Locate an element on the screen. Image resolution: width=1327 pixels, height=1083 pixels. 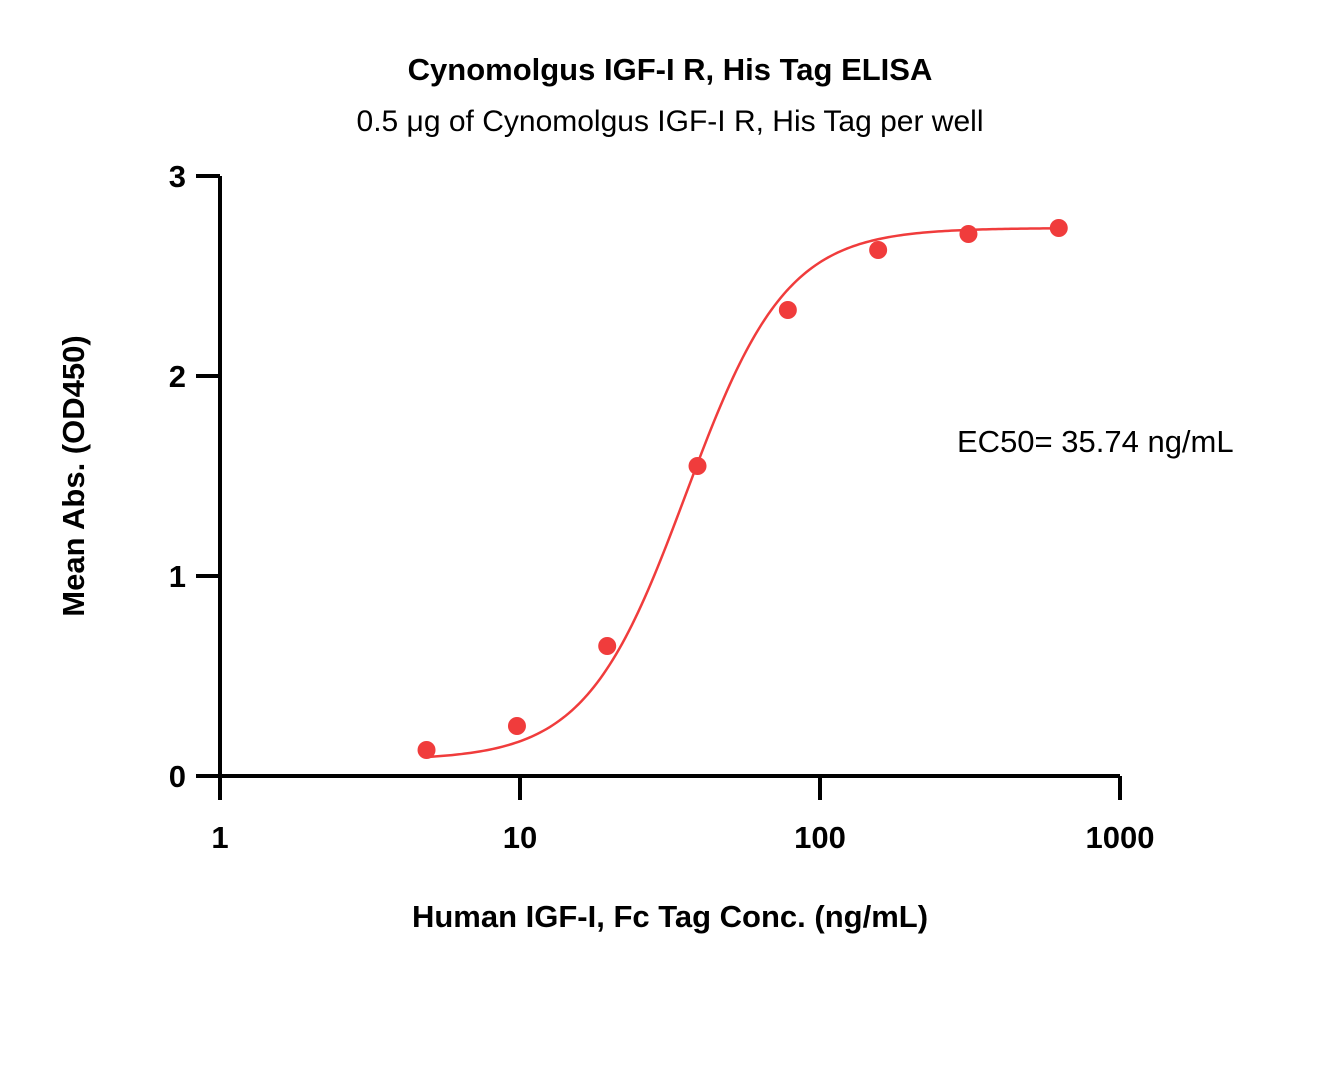
x-ticks: 1 10 100 1000 is located at coordinates (682, 815).